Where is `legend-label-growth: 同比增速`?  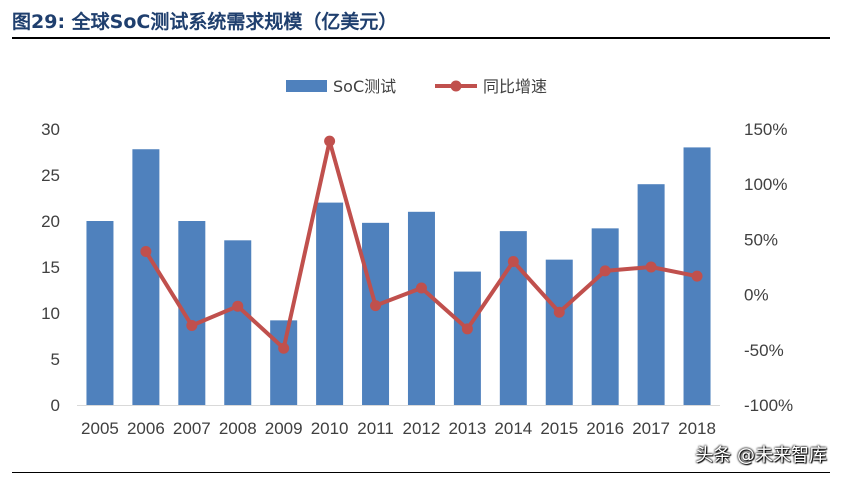 legend-label-growth: 同比增速 is located at coordinates (515, 86).